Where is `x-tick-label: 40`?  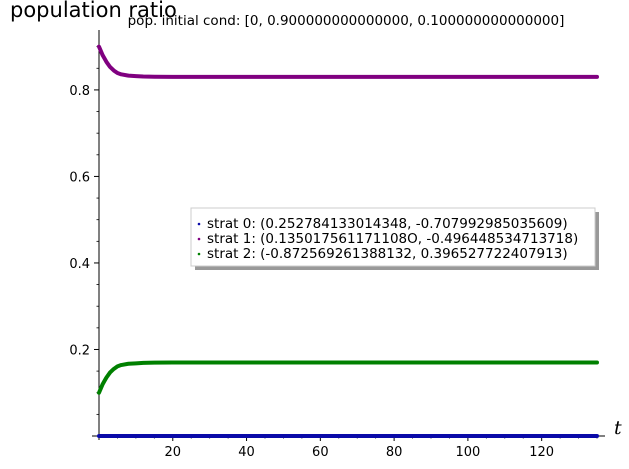 x-tick-label: 40 is located at coordinates (246, 452).